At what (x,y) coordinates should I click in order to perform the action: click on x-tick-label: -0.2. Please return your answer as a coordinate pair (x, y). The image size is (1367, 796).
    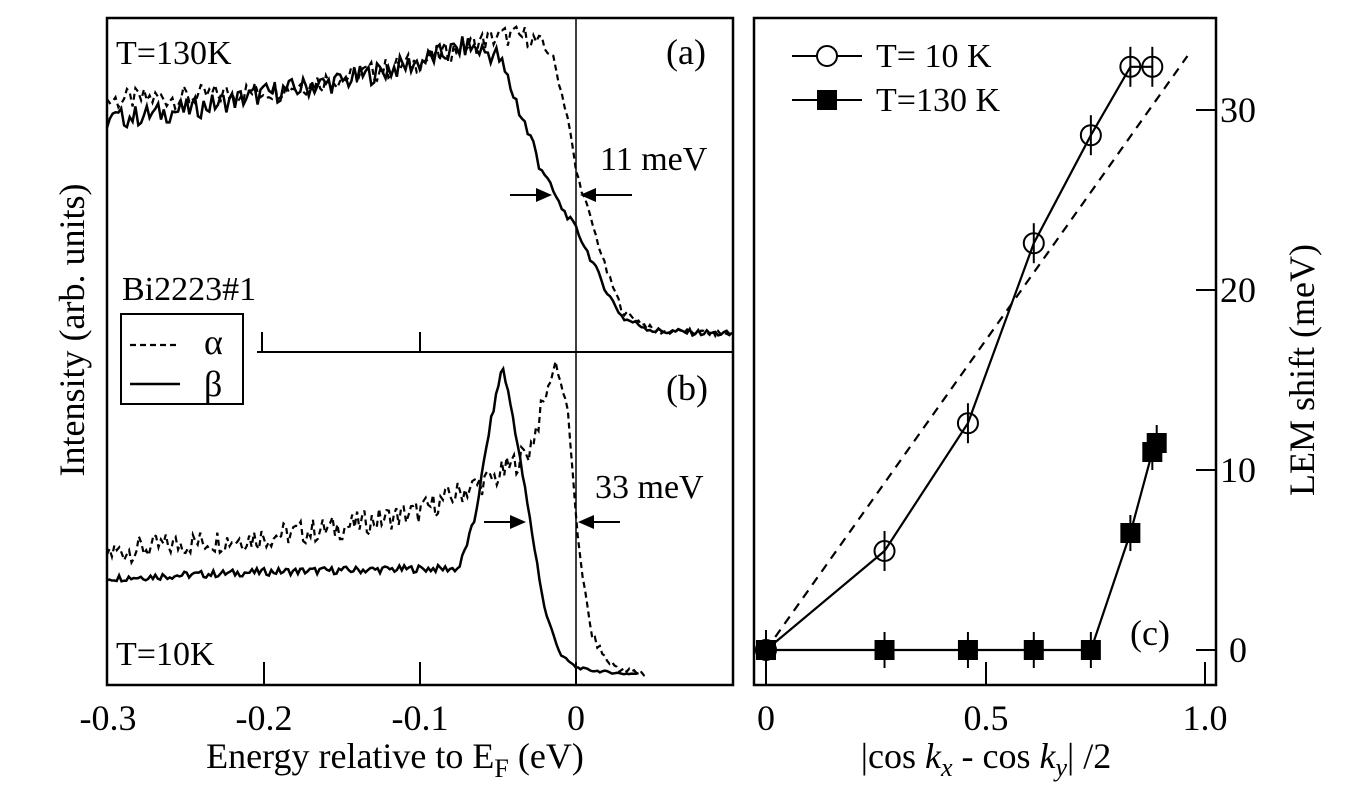
    Looking at the image, I should click on (264, 718).